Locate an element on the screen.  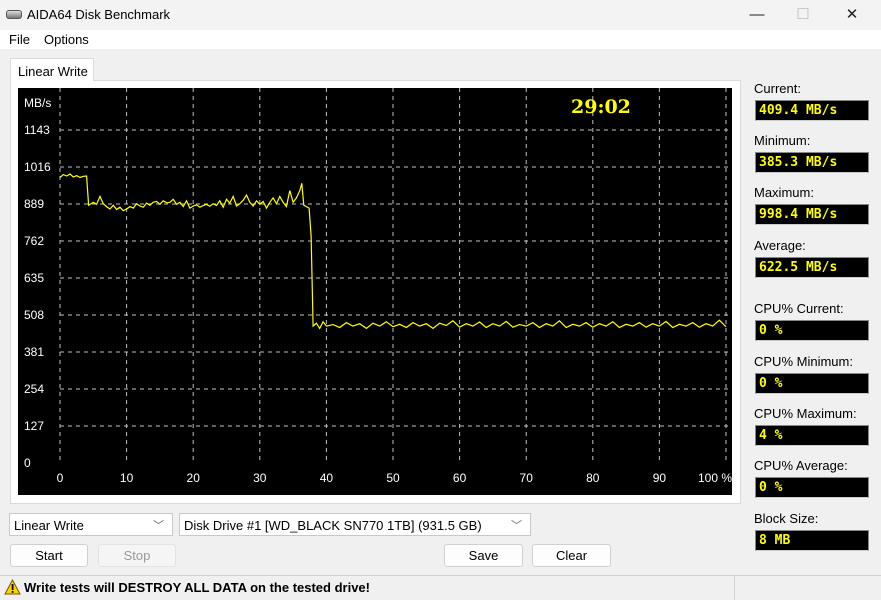
y-tick-label: 1016 is located at coordinates (37, 167).